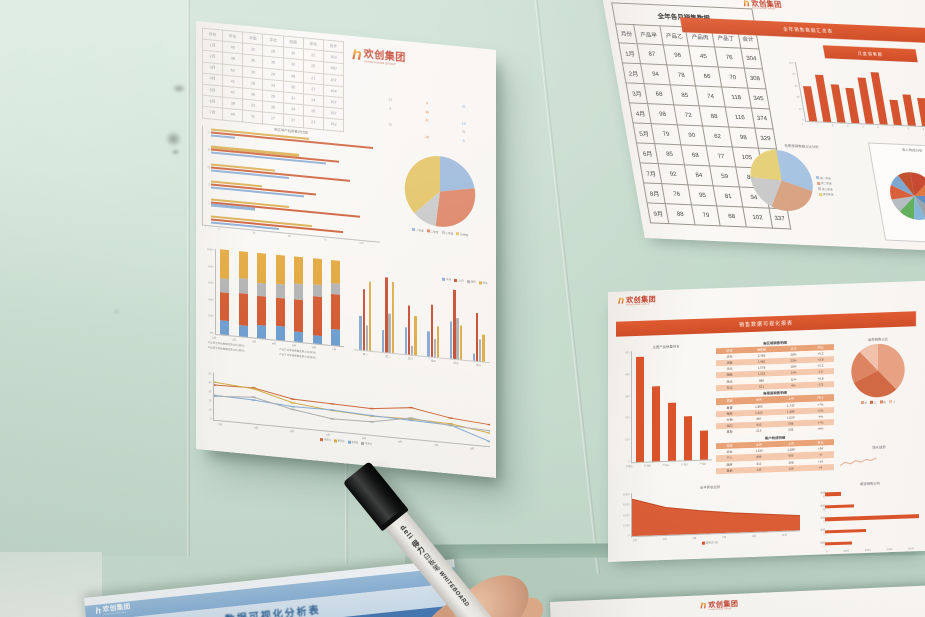  Describe the element at coordinates (709, 542) in the screenshot. I see `legend-item: 营收(万元)` at that location.